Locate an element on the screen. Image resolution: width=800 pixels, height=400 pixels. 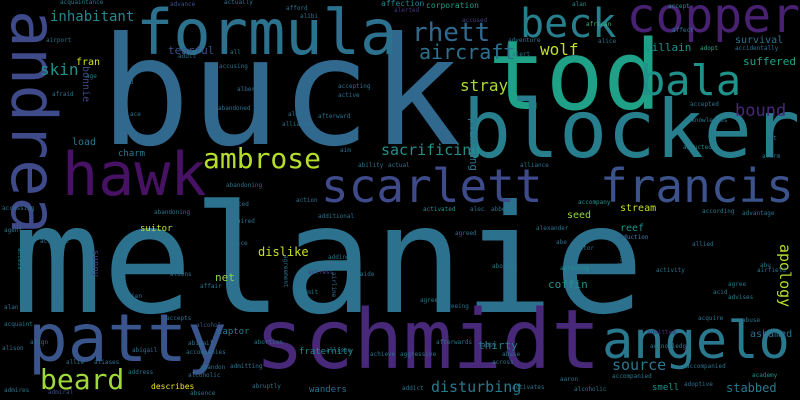
word-captor: captor is located at coordinates (233, 332).